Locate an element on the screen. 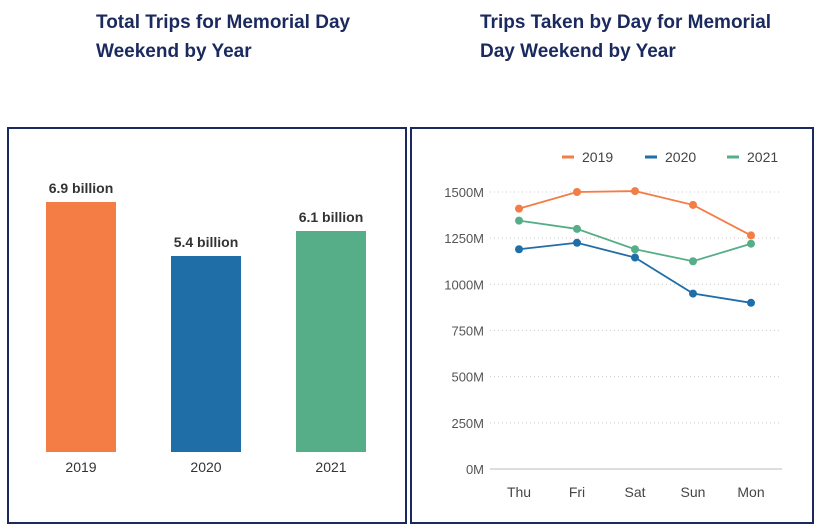  bar-category-label-2019: 2019 is located at coordinates (81, 467).